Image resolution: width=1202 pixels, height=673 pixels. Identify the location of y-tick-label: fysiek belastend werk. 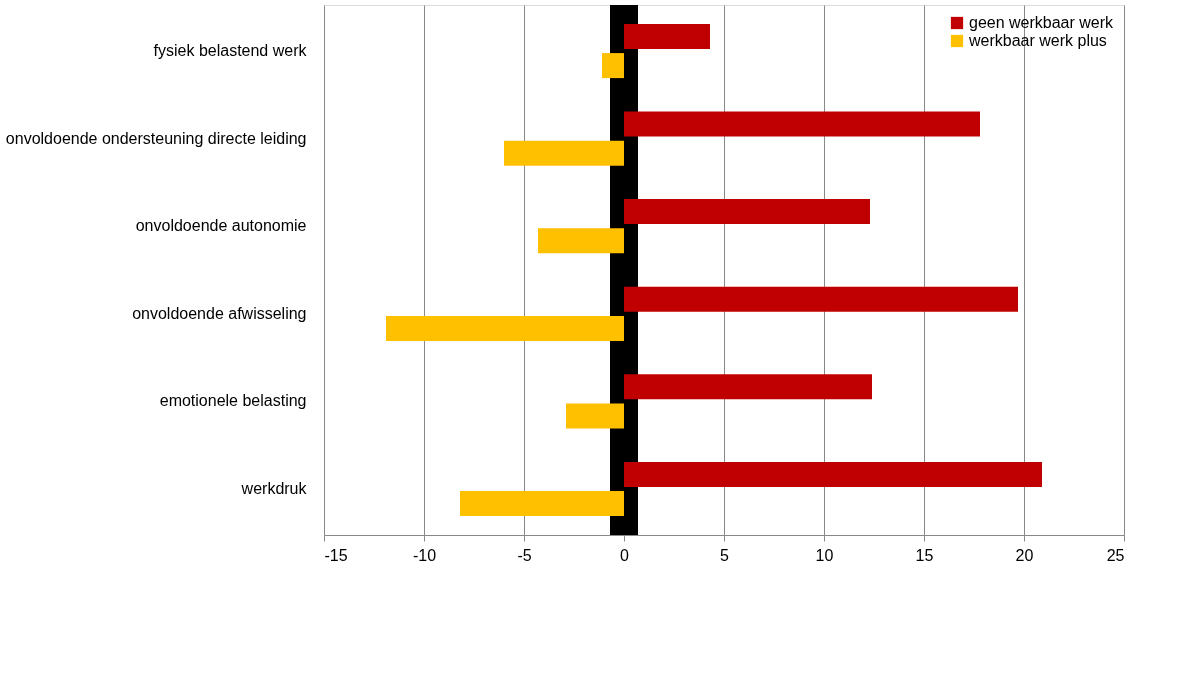
(230, 50).